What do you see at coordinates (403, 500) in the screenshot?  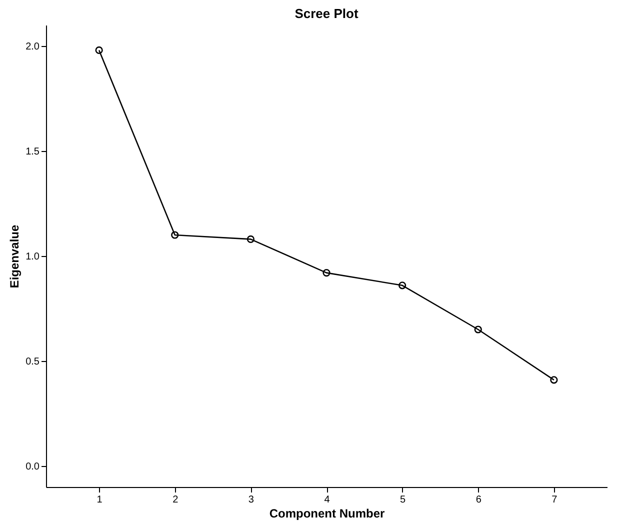 I see `x-tick-label: 5` at bounding box center [403, 500].